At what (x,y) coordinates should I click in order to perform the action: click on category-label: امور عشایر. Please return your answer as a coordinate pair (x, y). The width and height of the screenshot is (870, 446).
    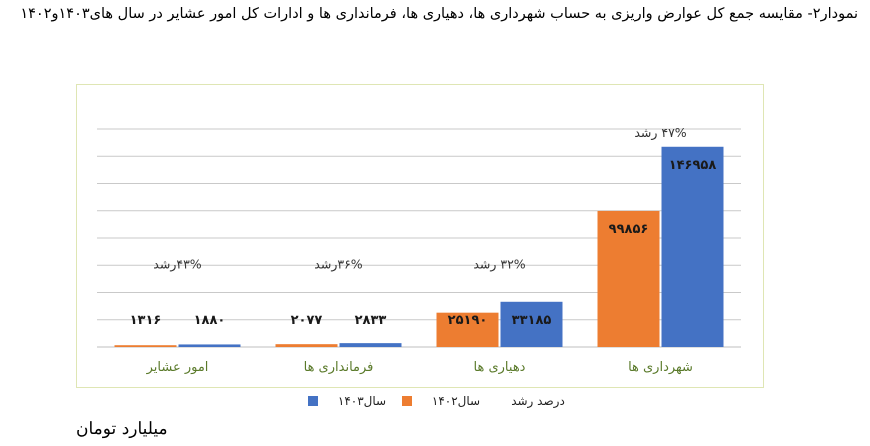
    Looking at the image, I should click on (177, 367).